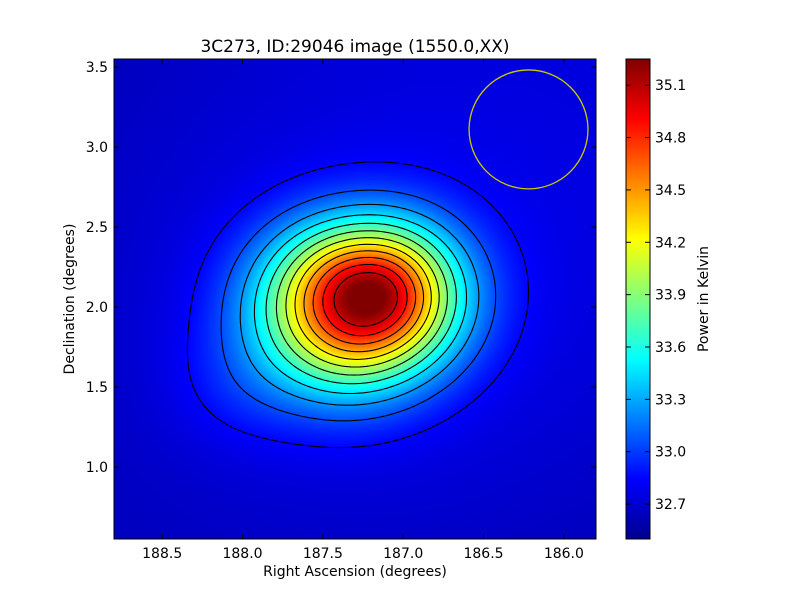 The width and height of the screenshot is (800, 600). What do you see at coordinates (564, 554) in the screenshot?
I see `x-tick-label: 186.0` at bounding box center [564, 554].